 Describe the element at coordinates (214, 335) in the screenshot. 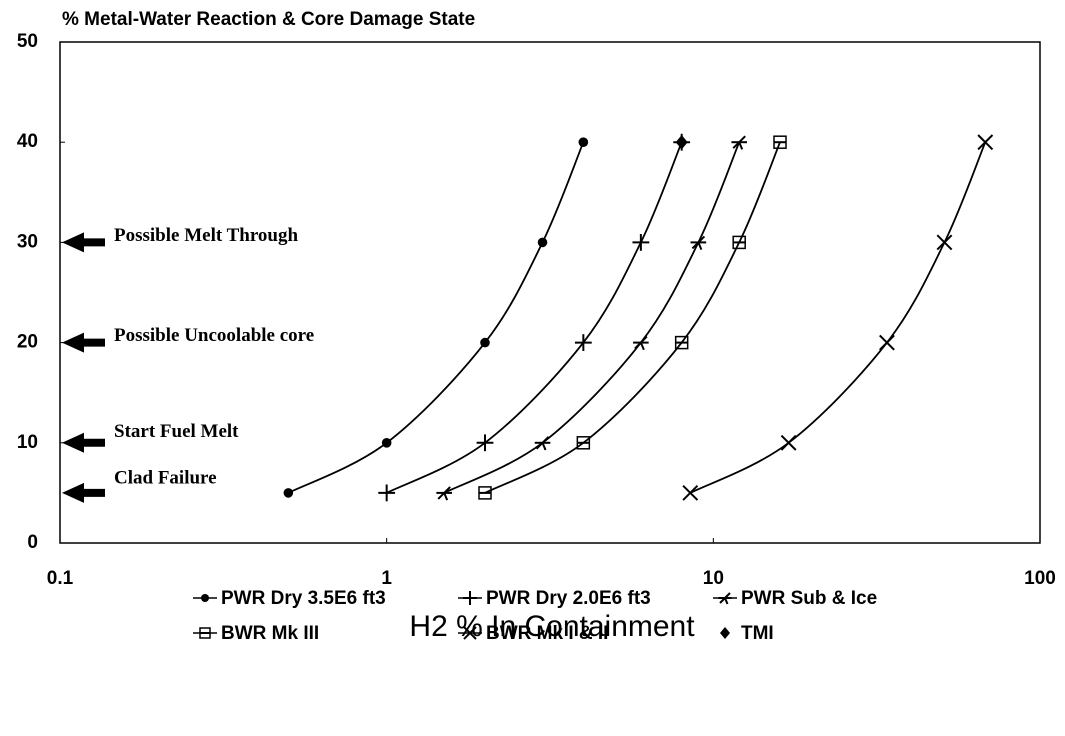

I see `annotation: Possible Uncoolable core` at that location.